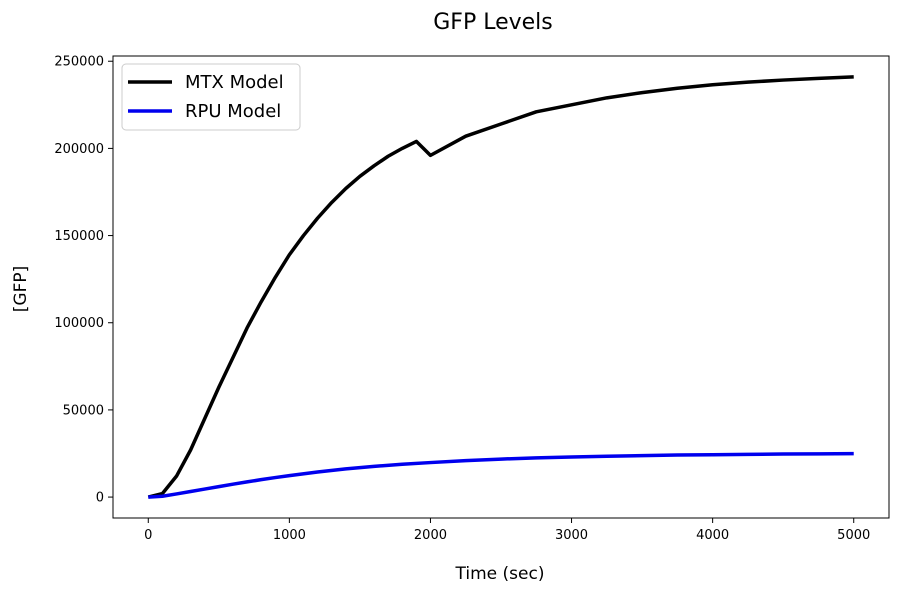 The image size is (897, 592). Describe the element at coordinates (430, 535) in the screenshot. I see `x-tick-label: 2000` at that location.